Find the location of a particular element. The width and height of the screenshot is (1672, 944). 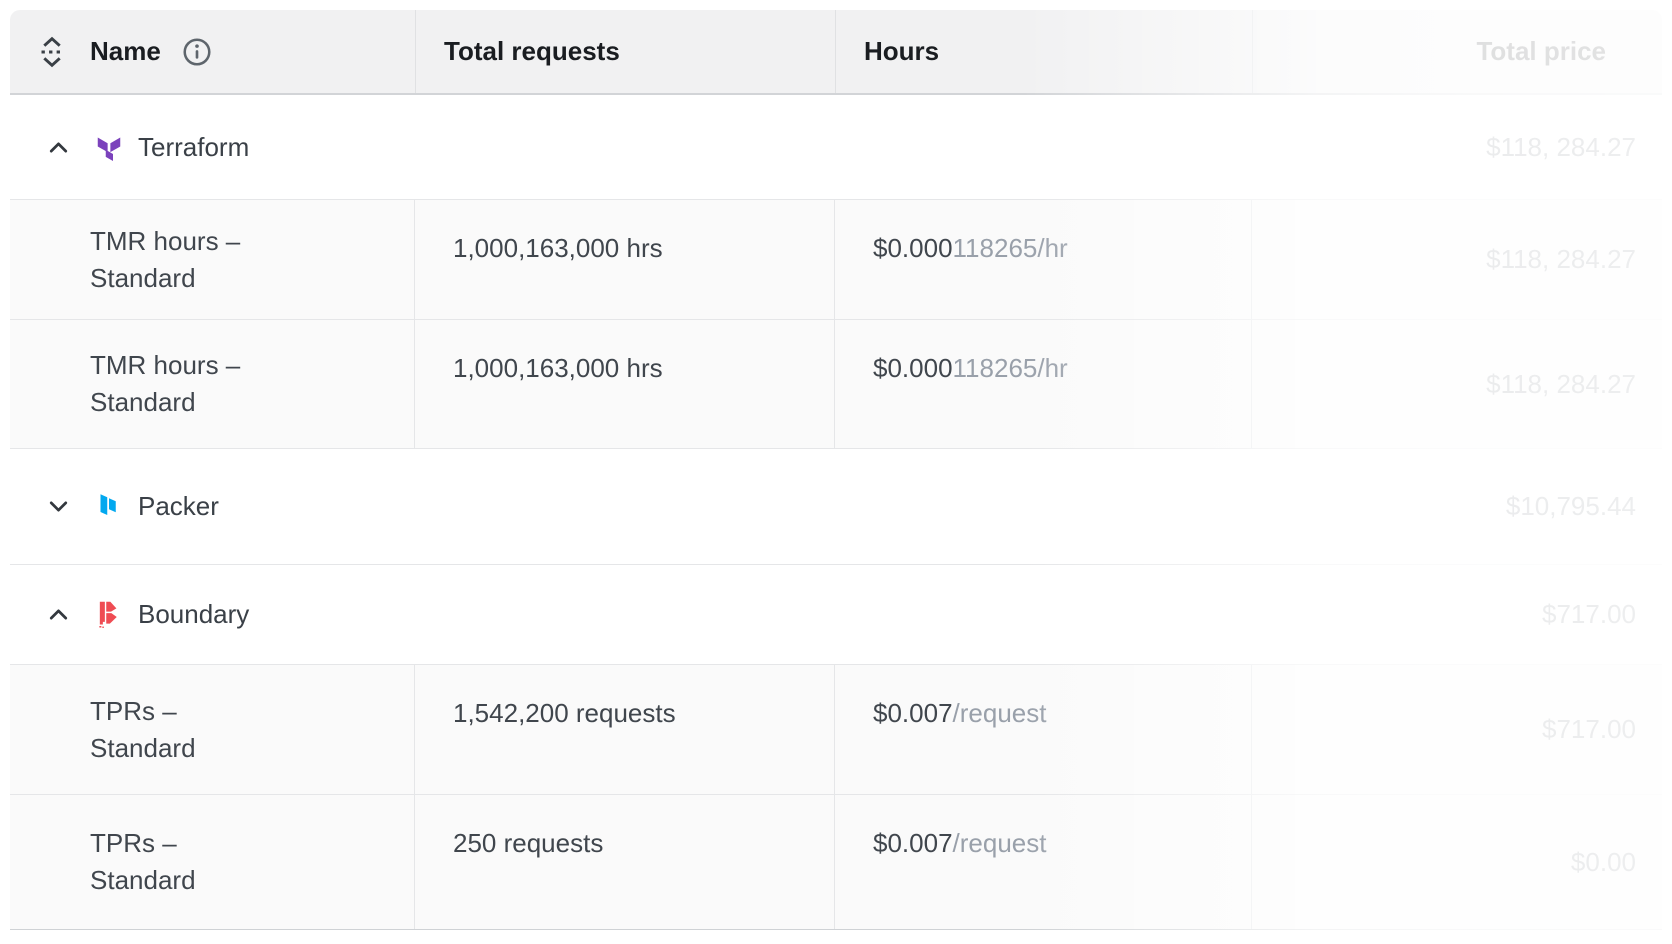

boundary-total-price: $717.00 is located at coordinates (1589, 614).